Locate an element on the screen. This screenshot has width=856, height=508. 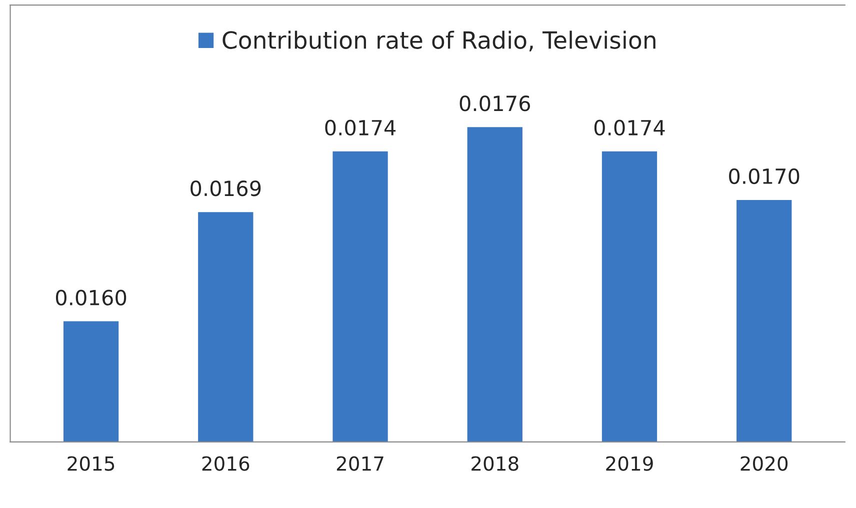
x-tick-label: 2019 is located at coordinates (629, 463).